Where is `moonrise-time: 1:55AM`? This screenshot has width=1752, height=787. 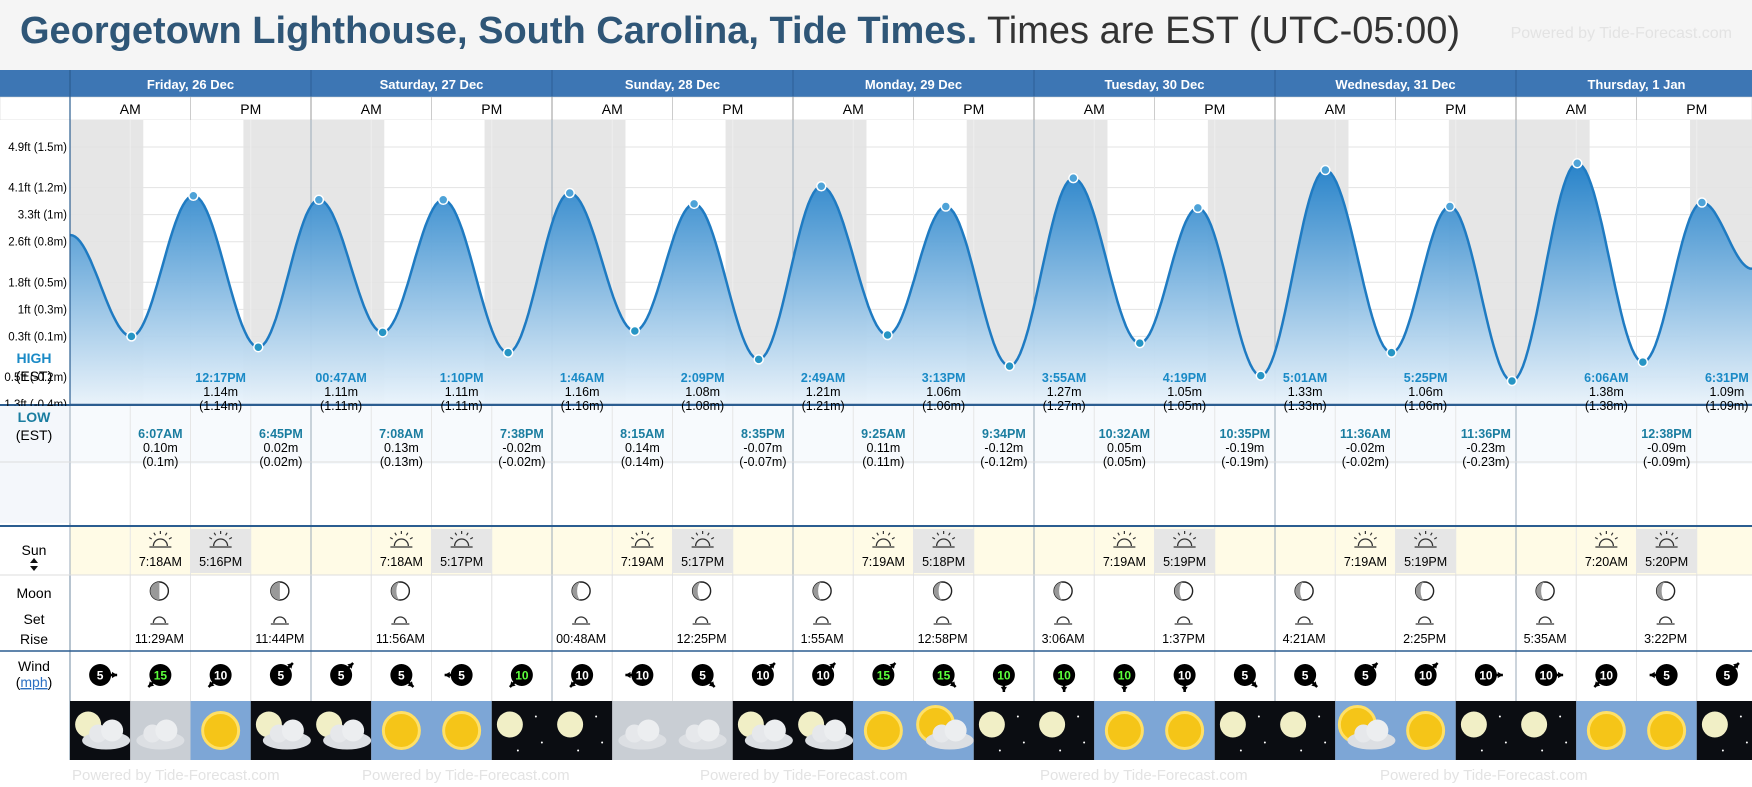 moonrise-time: 1:55AM is located at coordinates (822, 639).